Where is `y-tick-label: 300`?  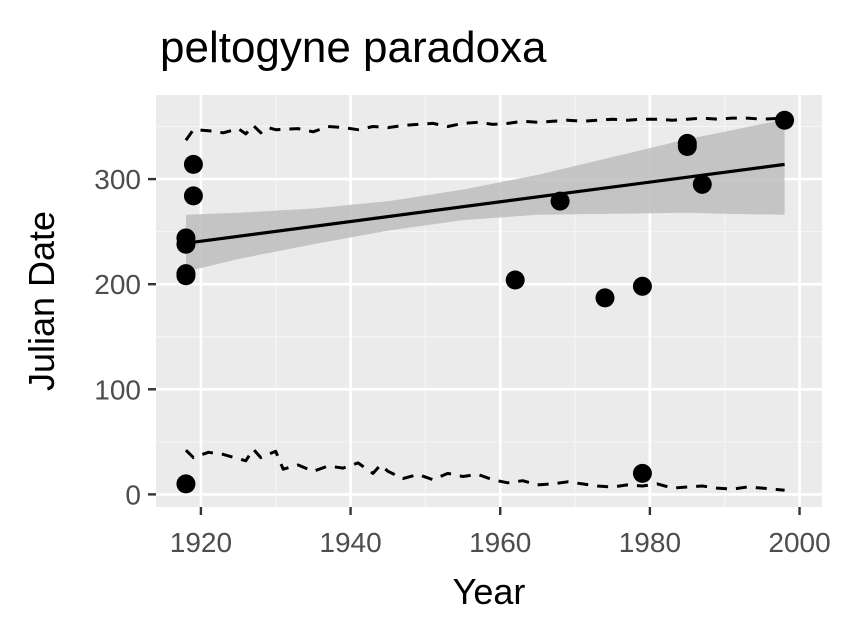 y-tick-label: 300 is located at coordinates (117, 179).